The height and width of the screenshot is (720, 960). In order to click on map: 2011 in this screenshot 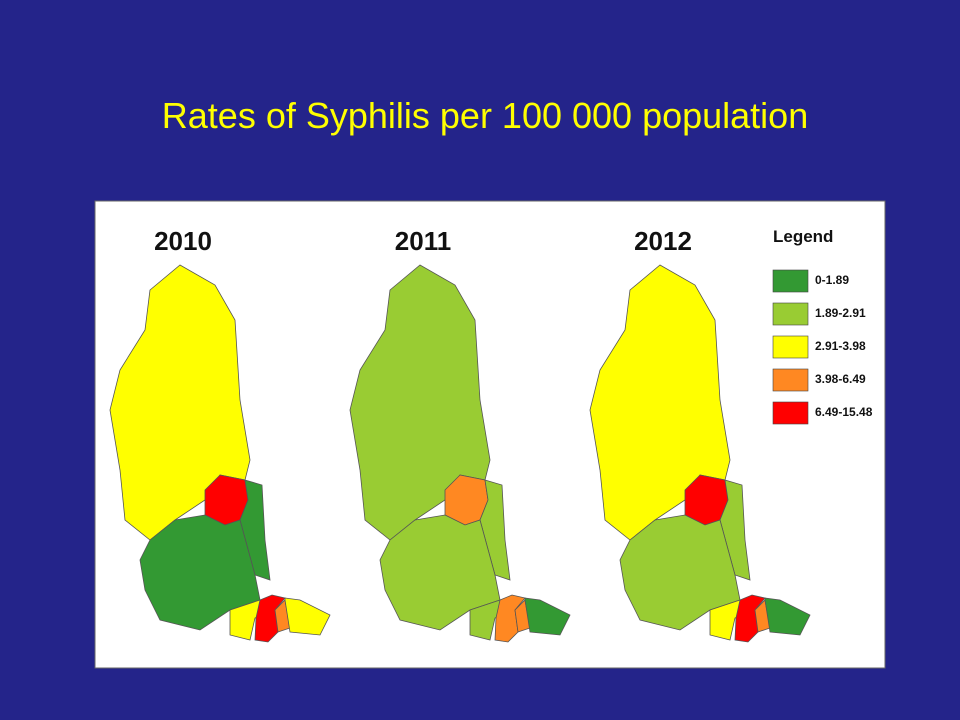, I will do `click(460, 434)`.